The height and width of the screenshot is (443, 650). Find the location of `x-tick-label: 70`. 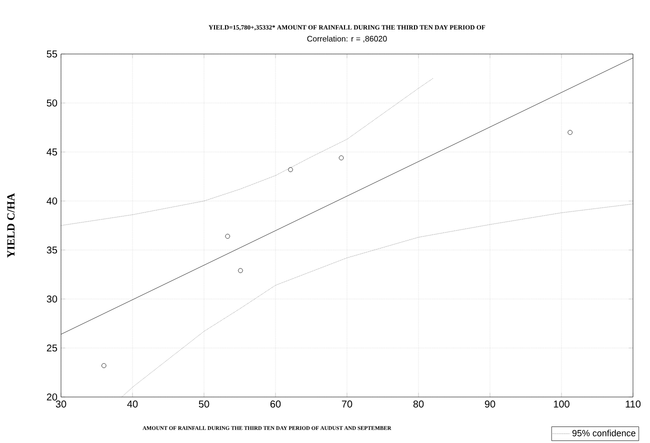

x-tick-label: 70 is located at coordinates (347, 404).